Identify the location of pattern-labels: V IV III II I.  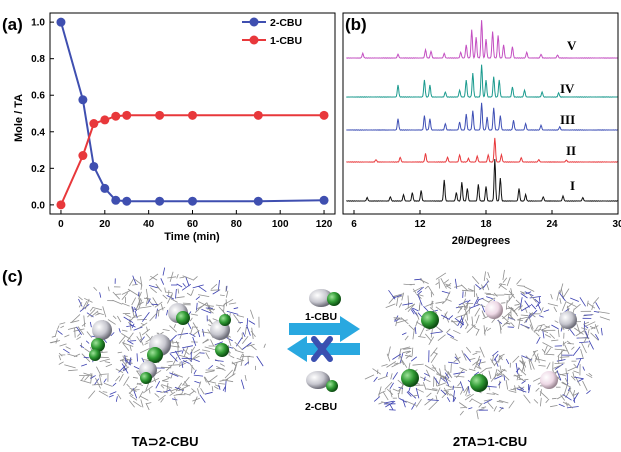
(568, 115).